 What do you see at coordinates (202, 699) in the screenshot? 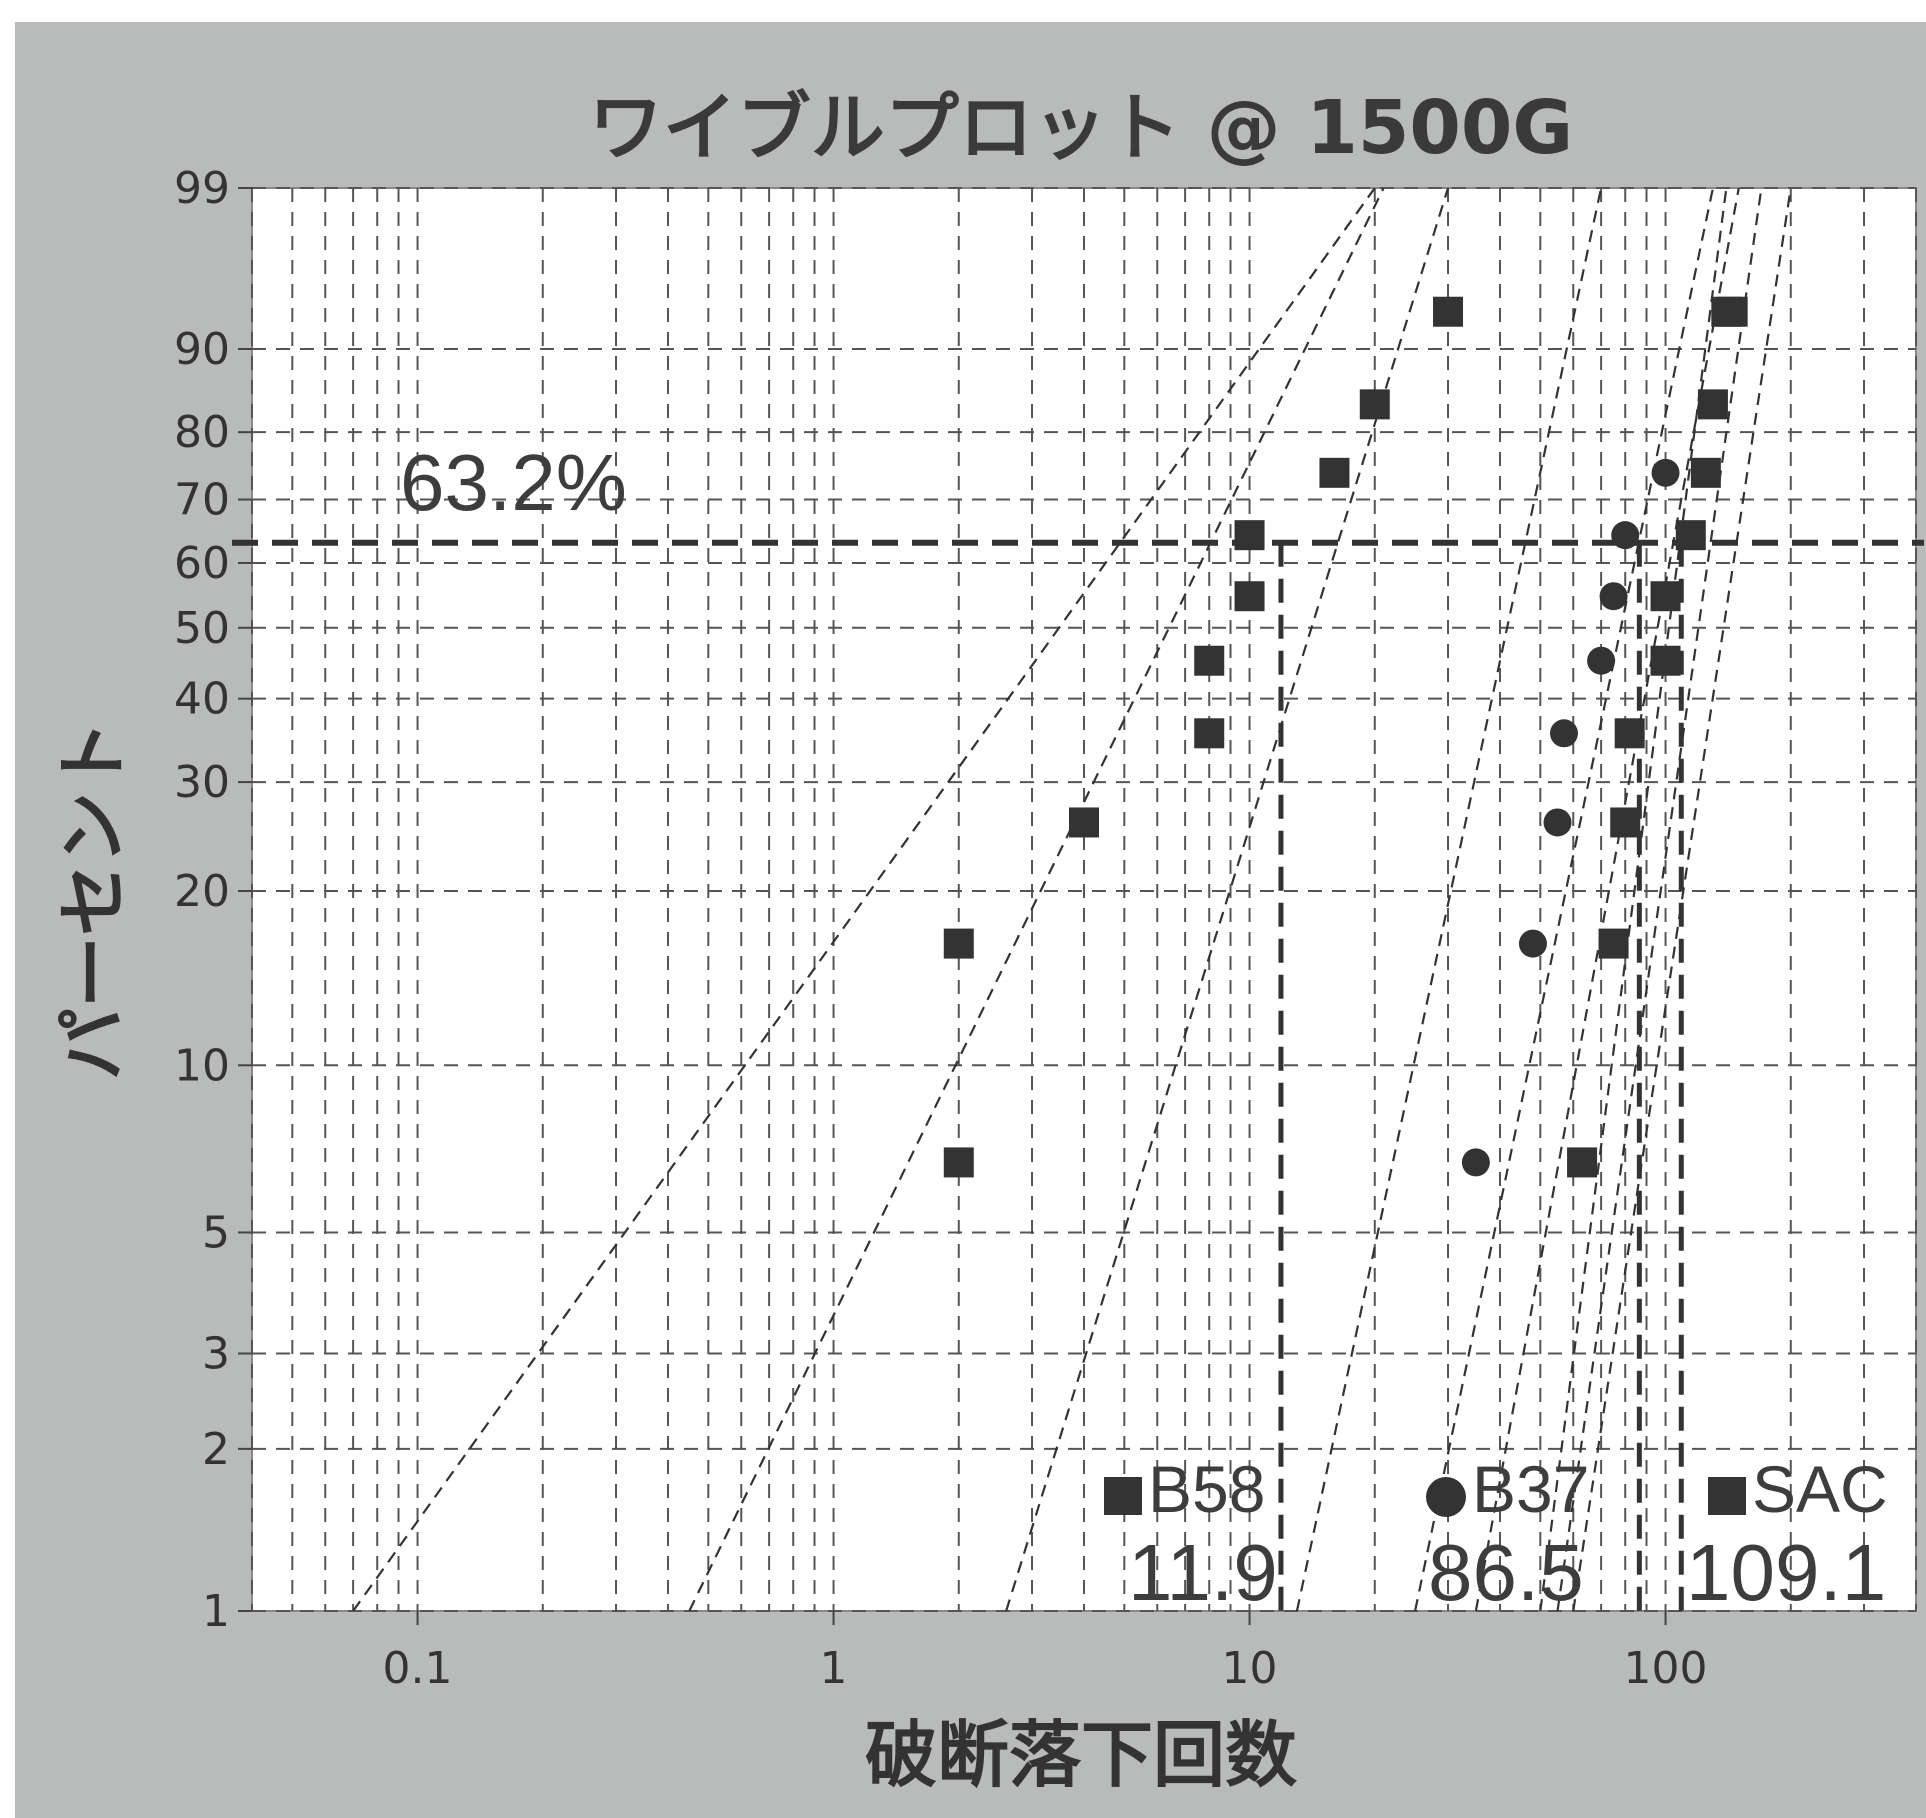
I see `y-tick-label: 40` at bounding box center [202, 699].